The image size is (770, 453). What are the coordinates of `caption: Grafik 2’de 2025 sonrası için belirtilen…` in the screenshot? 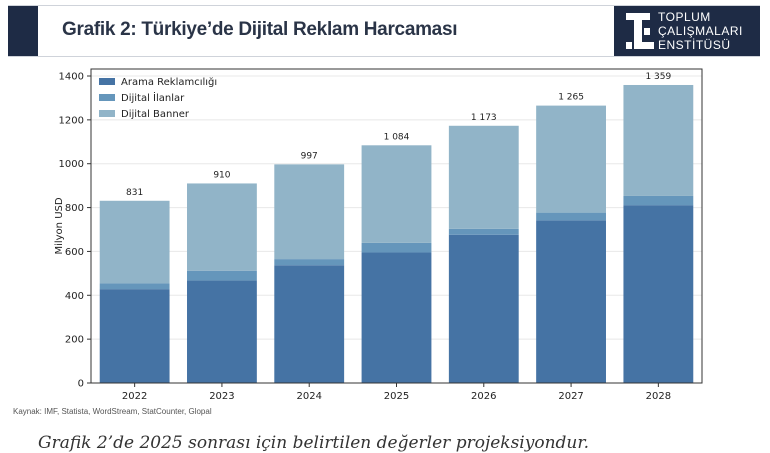 It's located at (314, 443).